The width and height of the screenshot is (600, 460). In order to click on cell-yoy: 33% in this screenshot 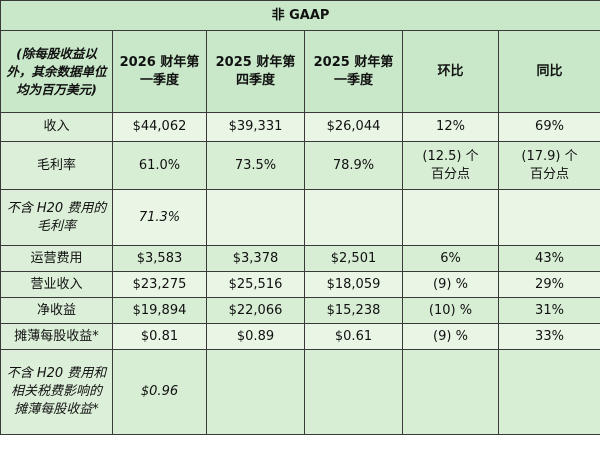, I will do `click(548, 336)`.